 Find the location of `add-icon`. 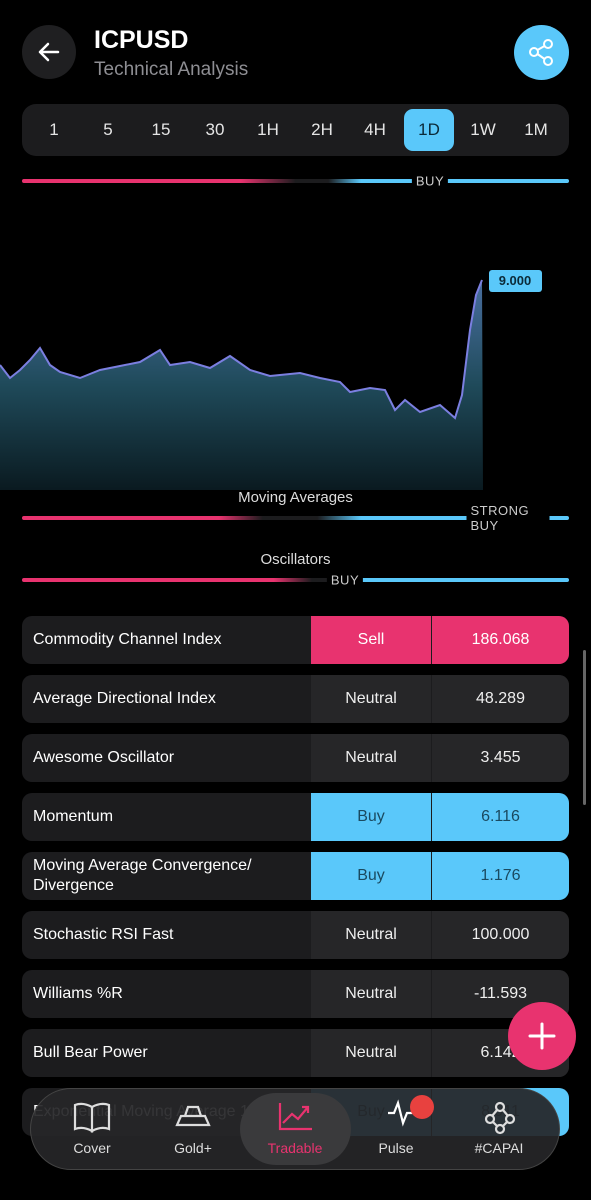

add-icon is located at coordinates (542, 1036).